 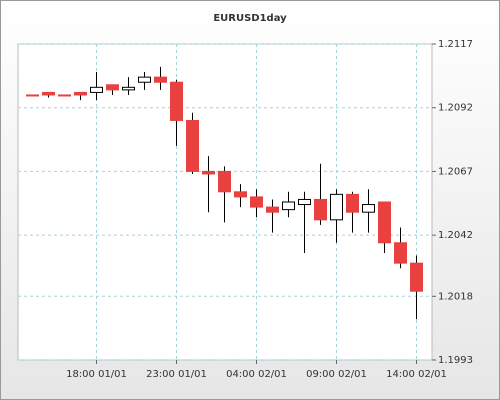 I want to click on y-tick-label: 1.2042, so click(x=455, y=235).